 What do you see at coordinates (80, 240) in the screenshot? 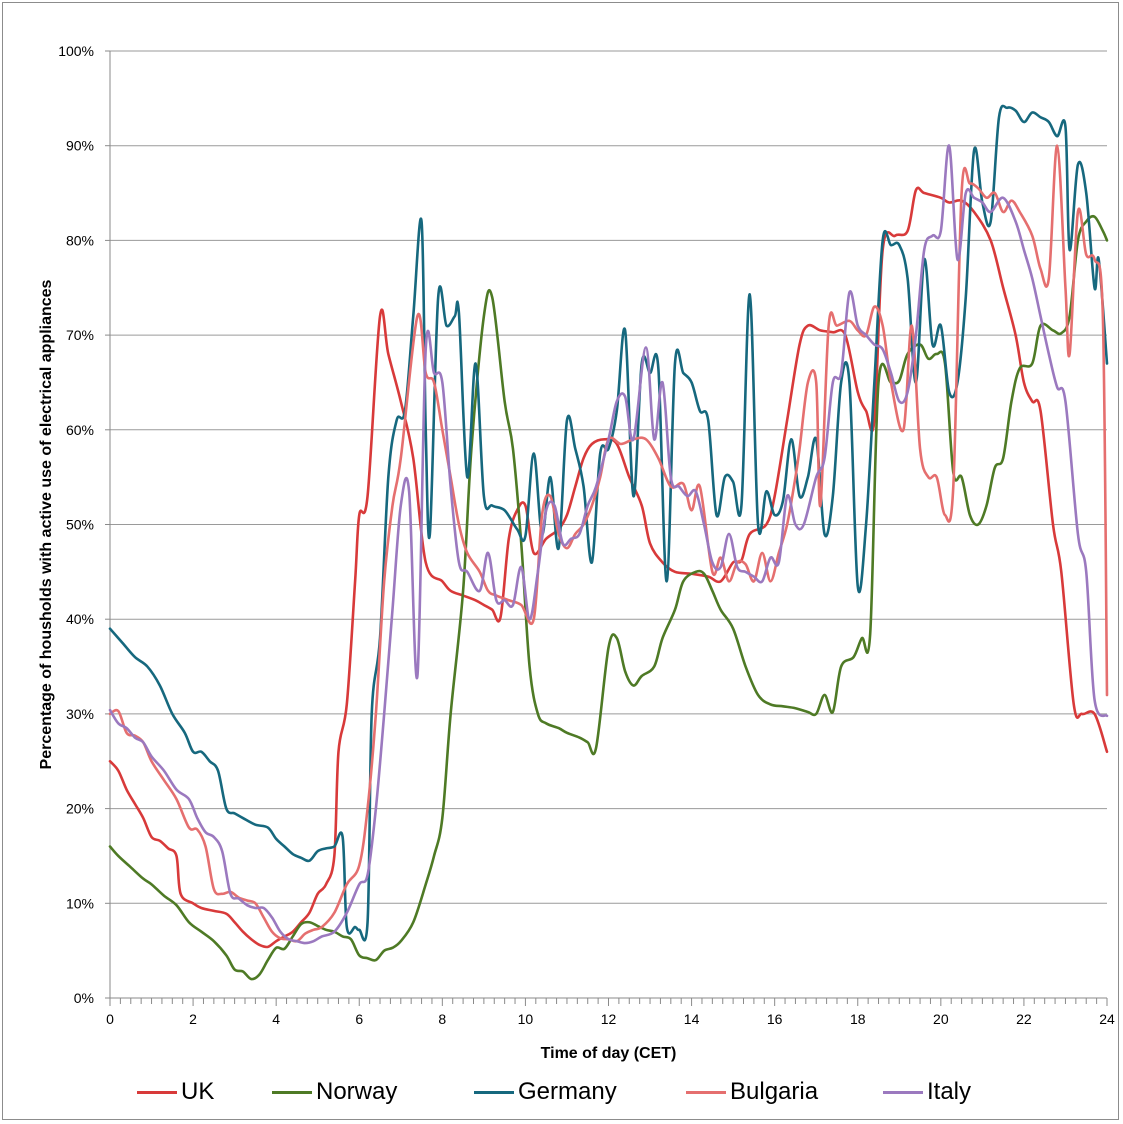
I see `y-tick-label: 80%` at bounding box center [80, 240].